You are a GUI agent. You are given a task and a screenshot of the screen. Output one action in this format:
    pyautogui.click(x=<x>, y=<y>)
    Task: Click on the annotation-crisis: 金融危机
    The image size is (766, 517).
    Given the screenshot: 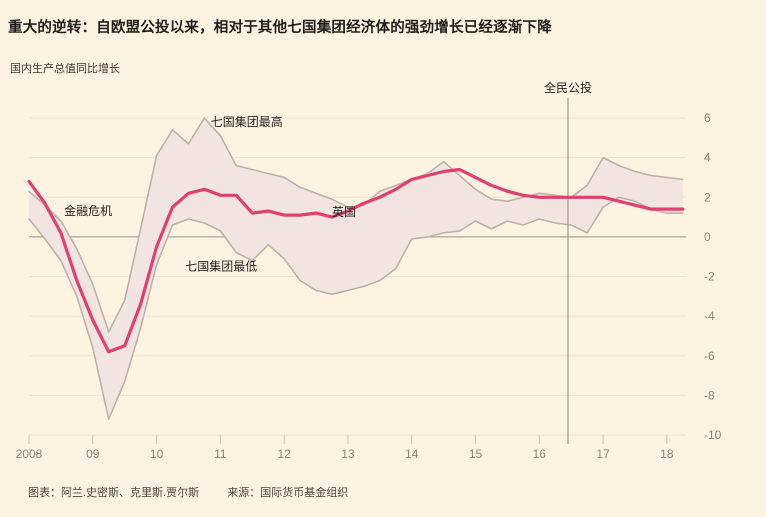 What is the action you would take?
    pyautogui.click(x=88, y=210)
    